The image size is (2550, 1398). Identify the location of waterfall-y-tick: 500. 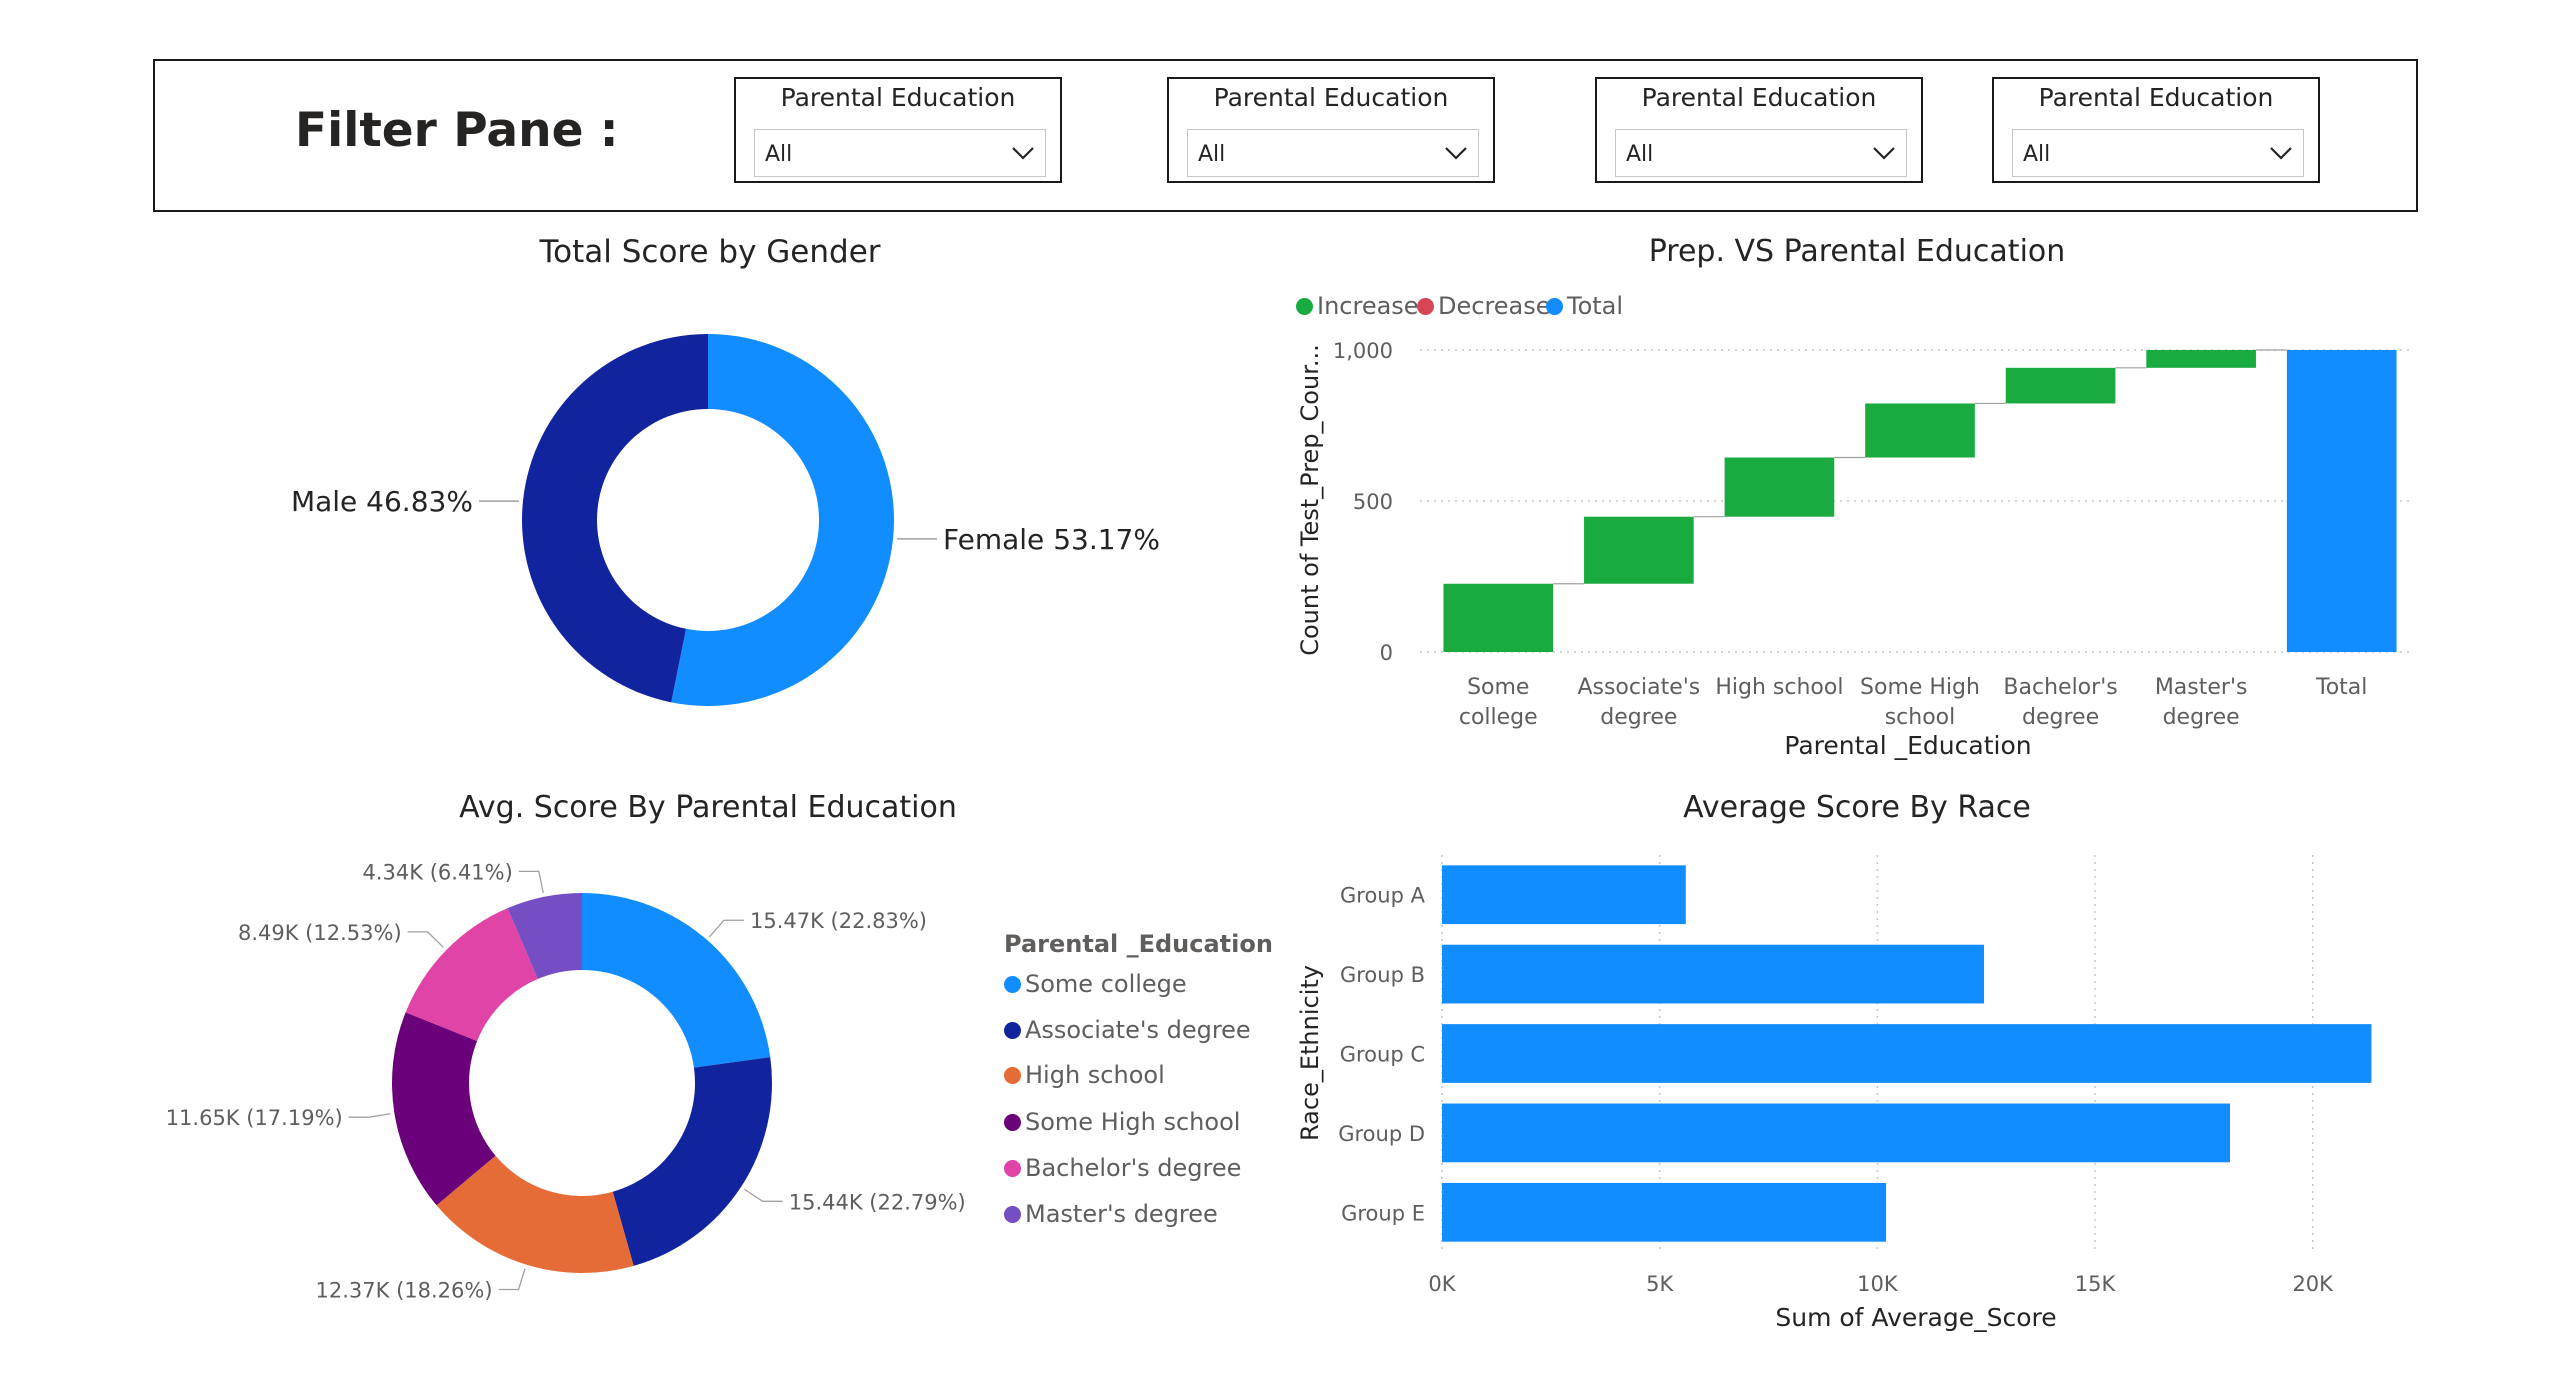
(1373, 502).